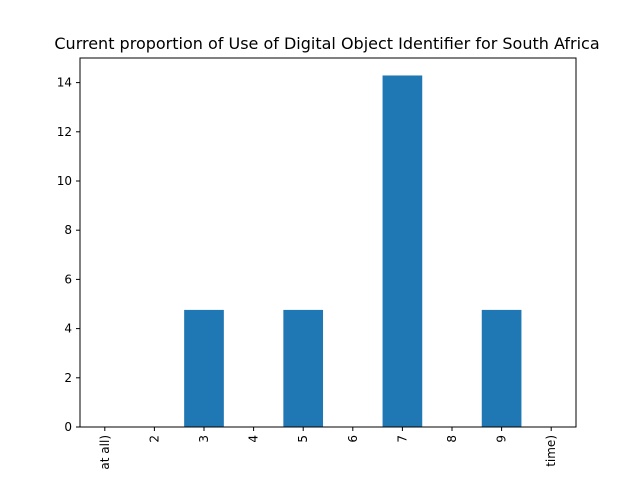  I want to click on y-axis: 0 2 4 6 8 10 12 14, so click(68, 255).